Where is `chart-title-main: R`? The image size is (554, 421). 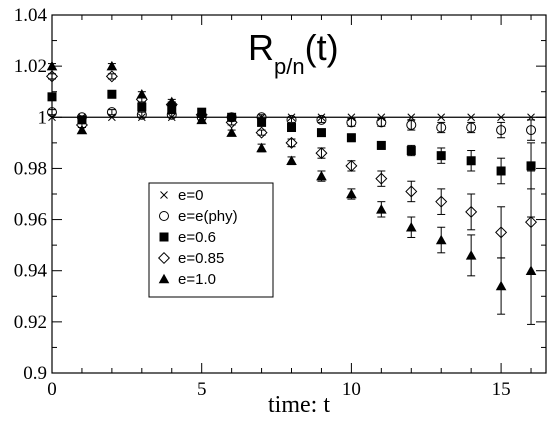 chart-title-main: R is located at coordinates (261, 47).